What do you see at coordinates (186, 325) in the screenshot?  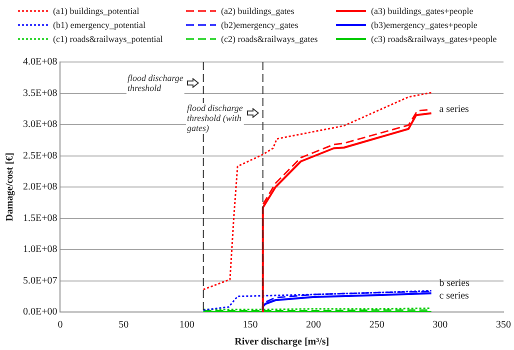 I see `x-tick-label: 100` at bounding box center [186, 325].